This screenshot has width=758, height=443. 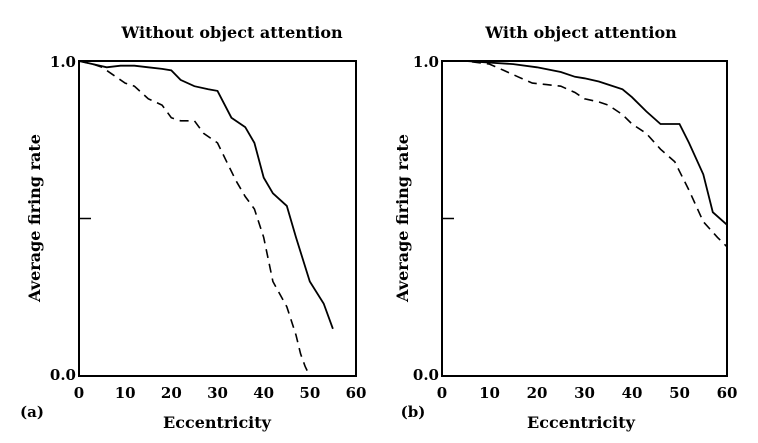 I want to click on panel-b-ytick-1: 1.0, so click(x=426, y=62).